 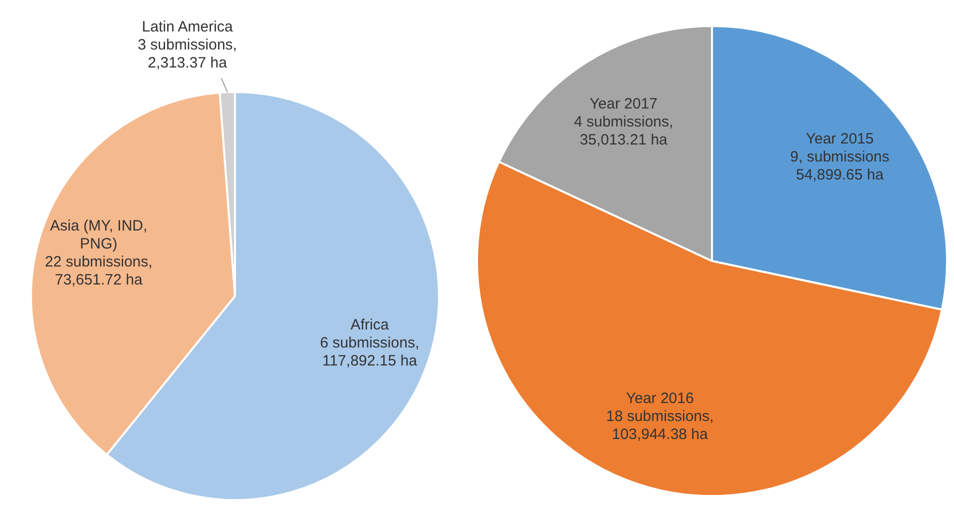 I want to click on slice-label: Africa, so click(x=370, y=325).